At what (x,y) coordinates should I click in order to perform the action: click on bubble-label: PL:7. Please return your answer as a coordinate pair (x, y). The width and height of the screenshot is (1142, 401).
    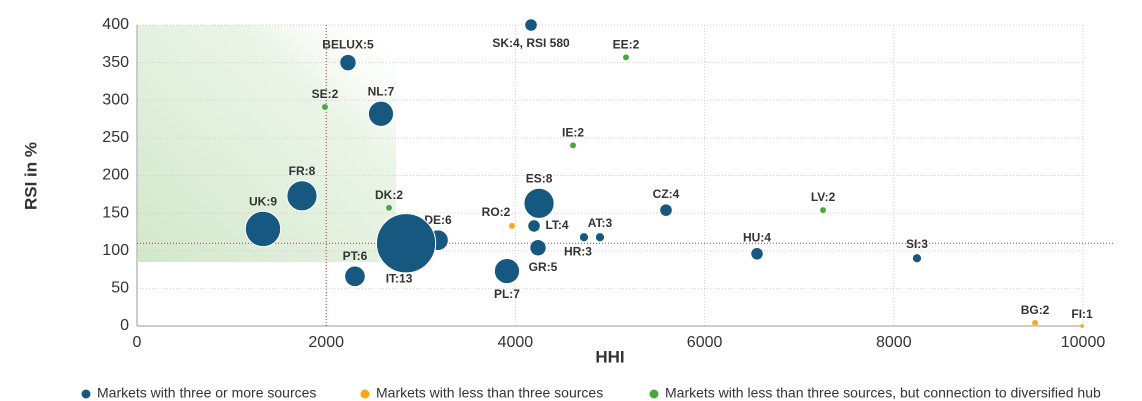
    Looking at the image, I should click on (507, 294).